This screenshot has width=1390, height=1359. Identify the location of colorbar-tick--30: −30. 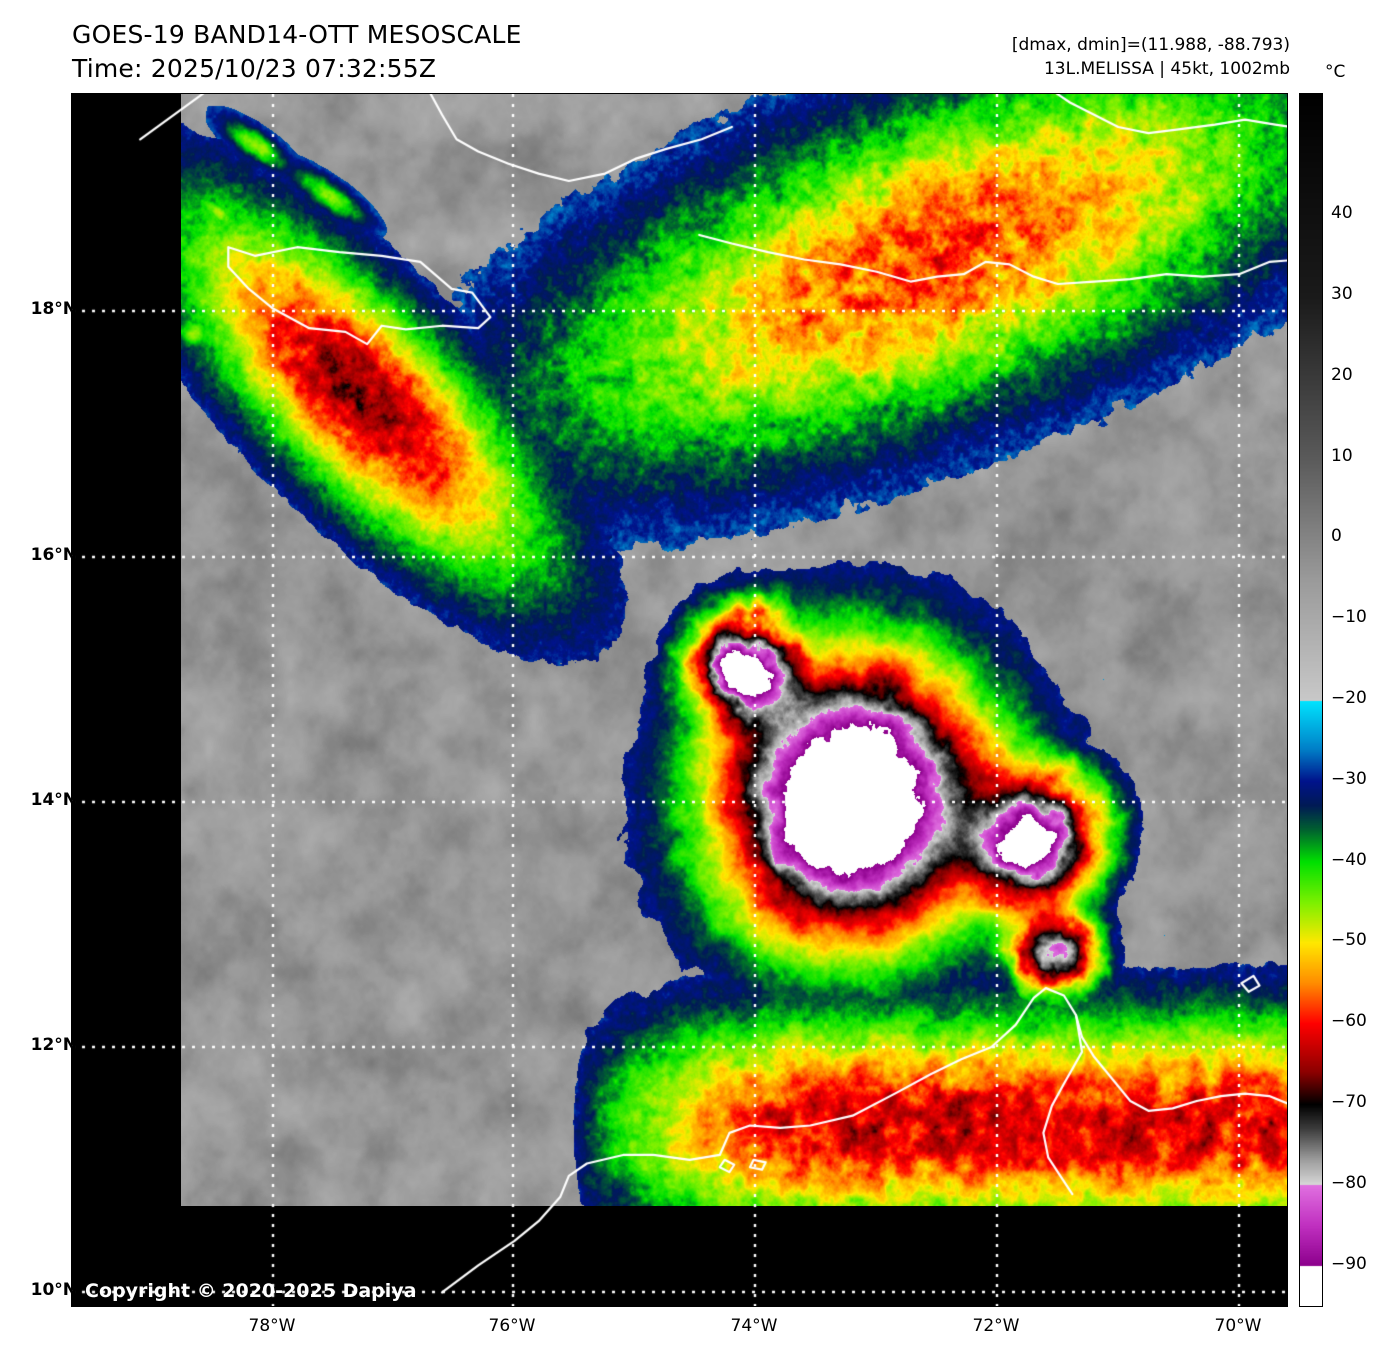
(1349, 778).